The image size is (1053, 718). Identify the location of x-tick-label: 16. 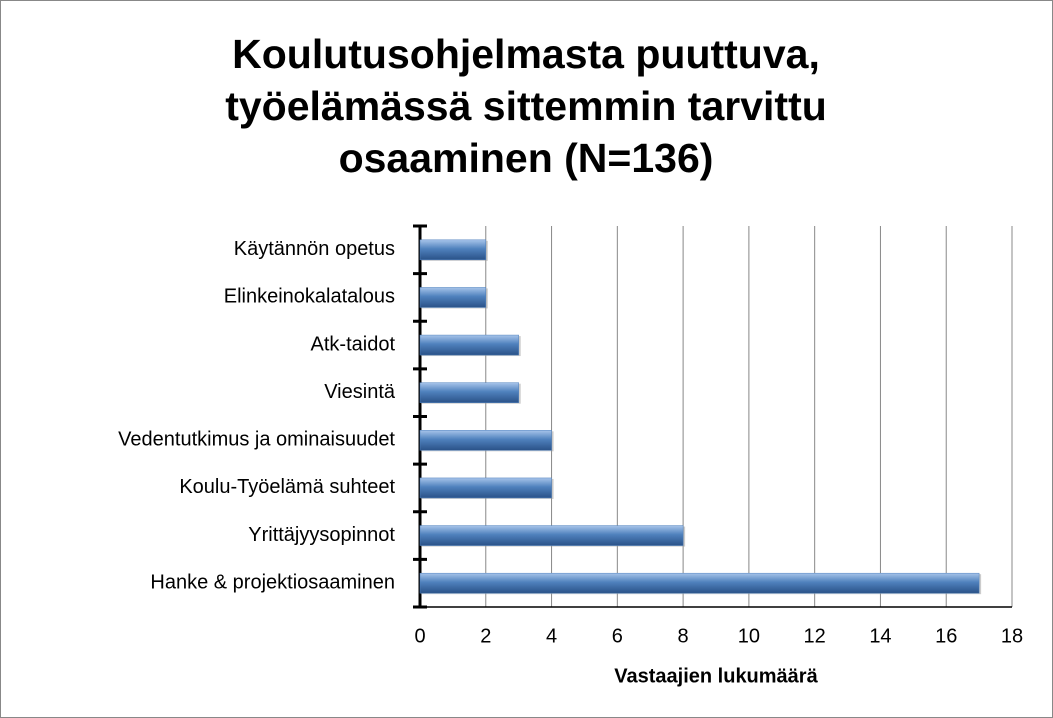
(946, 636).